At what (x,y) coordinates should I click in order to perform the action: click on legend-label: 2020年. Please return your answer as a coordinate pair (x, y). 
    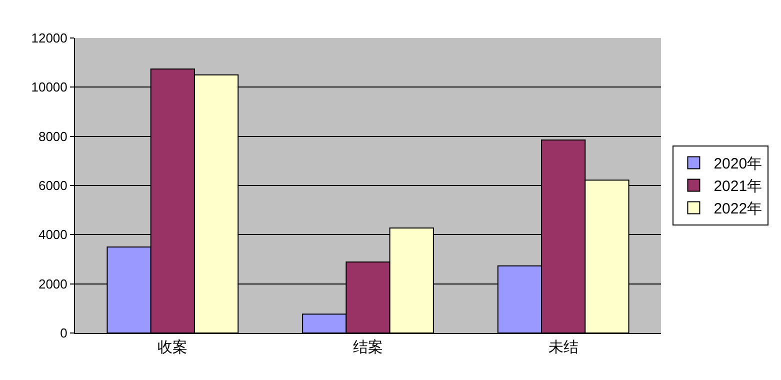
    Looking at the image, I should click on (738, 164).